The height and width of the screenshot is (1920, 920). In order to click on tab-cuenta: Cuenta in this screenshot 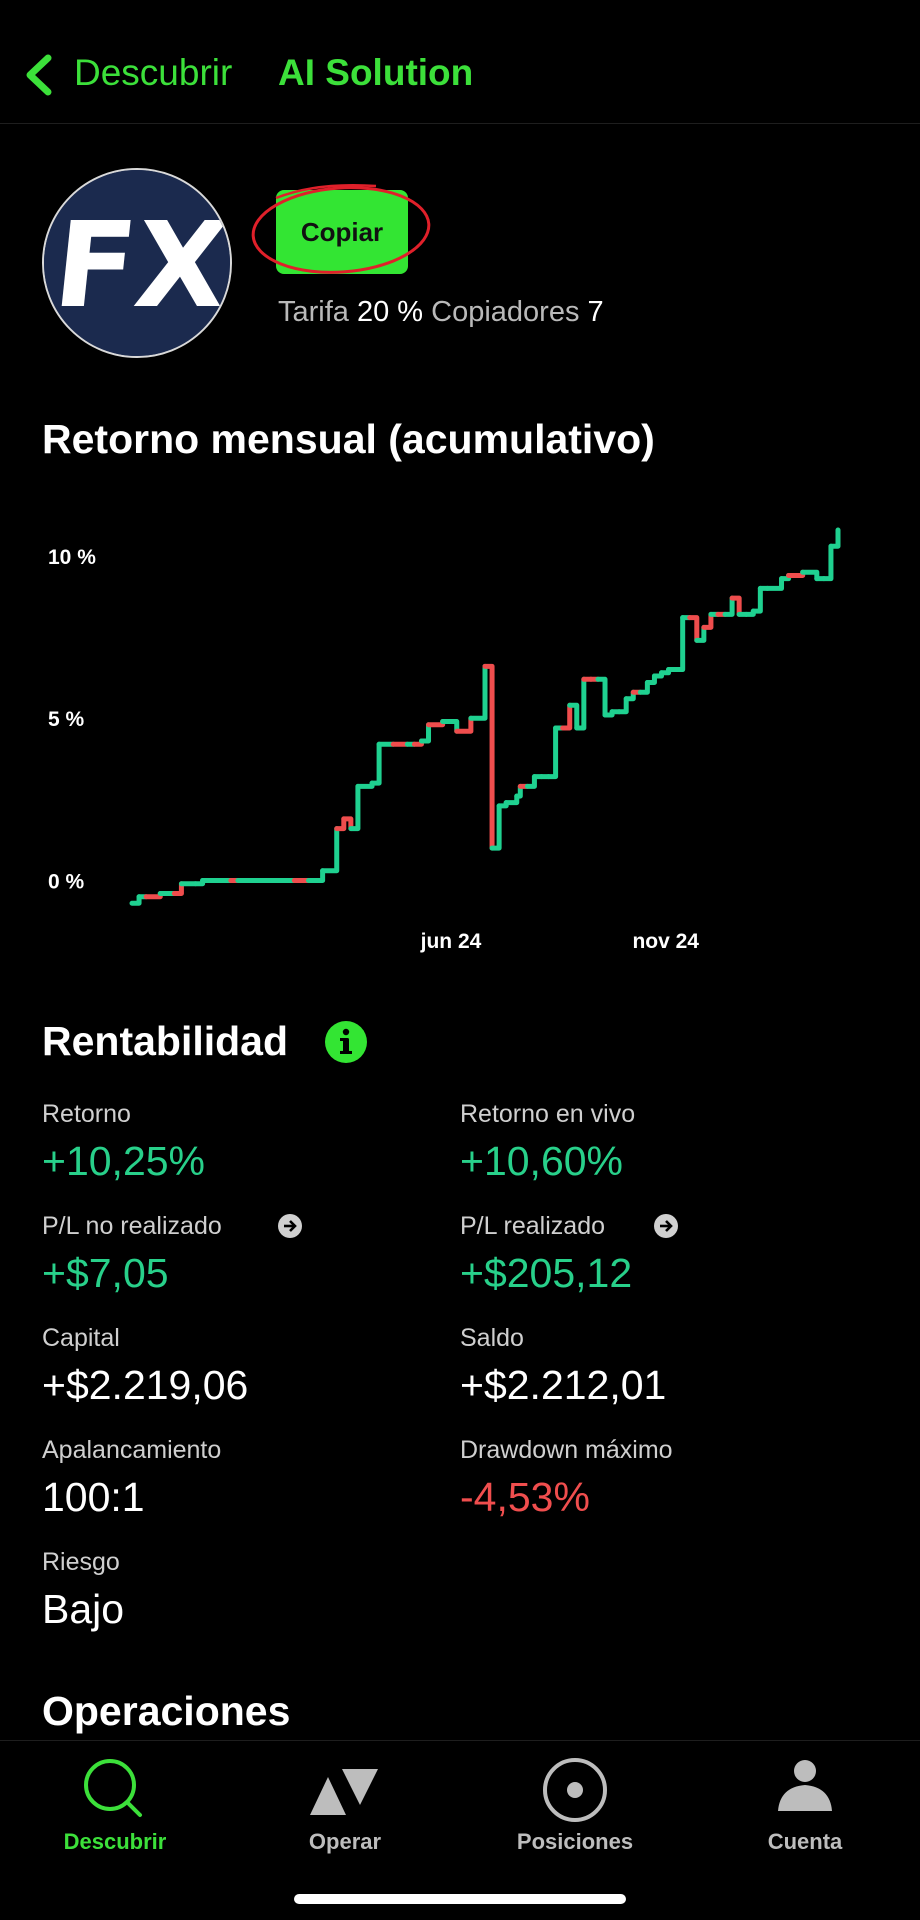, I will do `click(805, 1806)`.